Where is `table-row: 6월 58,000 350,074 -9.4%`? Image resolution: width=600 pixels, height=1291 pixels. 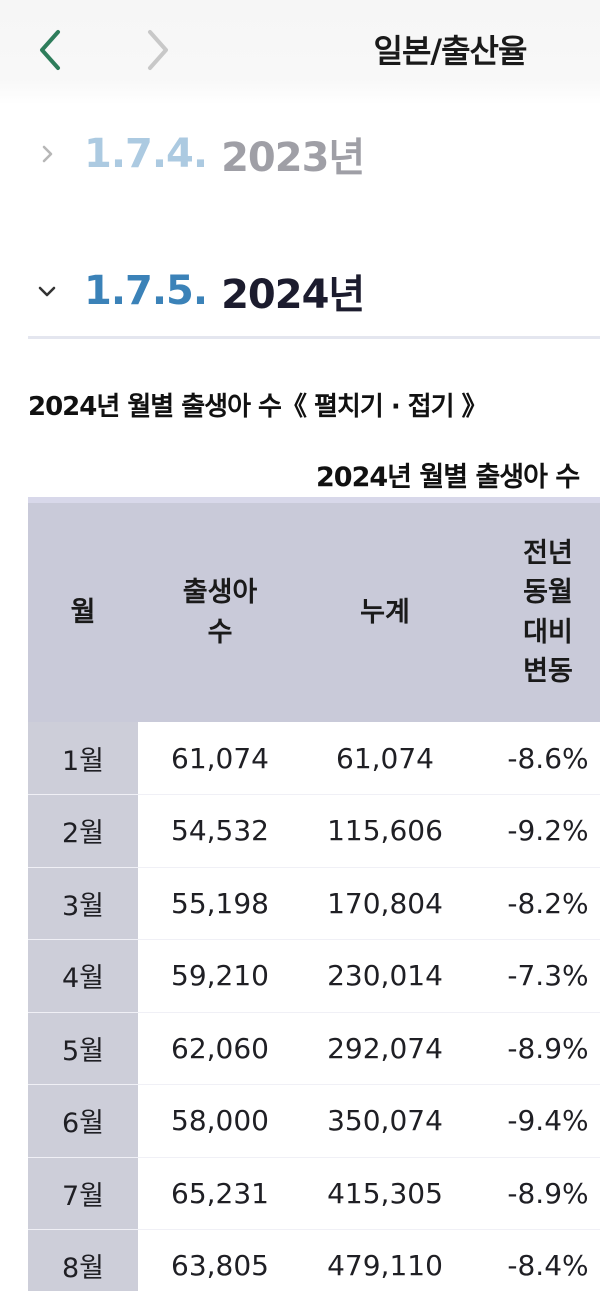
table-row: 6월 58,000 350,074 -9.4% is located at coordinates (314, 1121).